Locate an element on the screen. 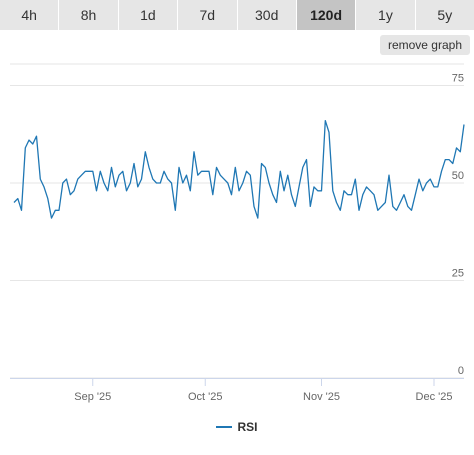 The height and width of the screenshot is (455, 474). tab-7d: 7d is located at coordinates (208, 15).